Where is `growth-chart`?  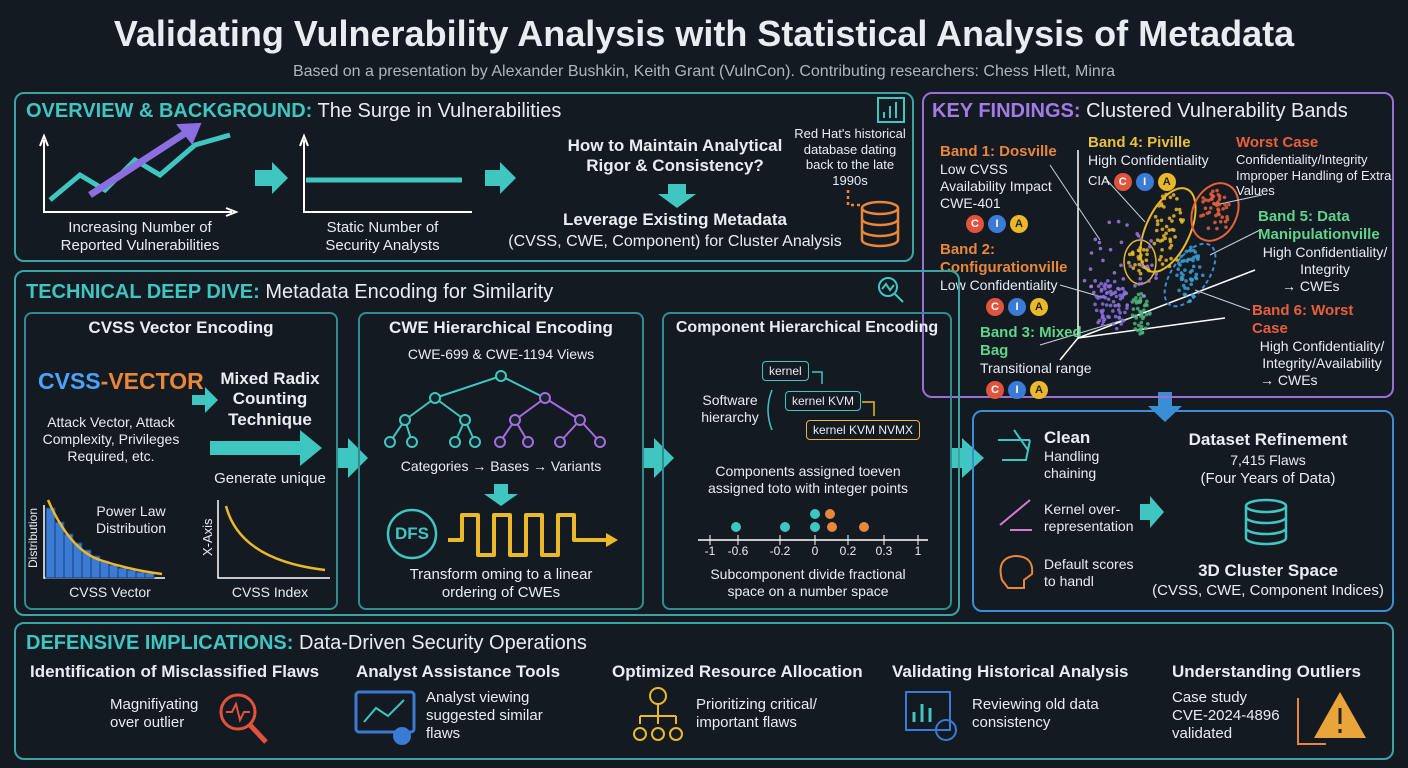
growth-chart is located at coordinates (139, 169).